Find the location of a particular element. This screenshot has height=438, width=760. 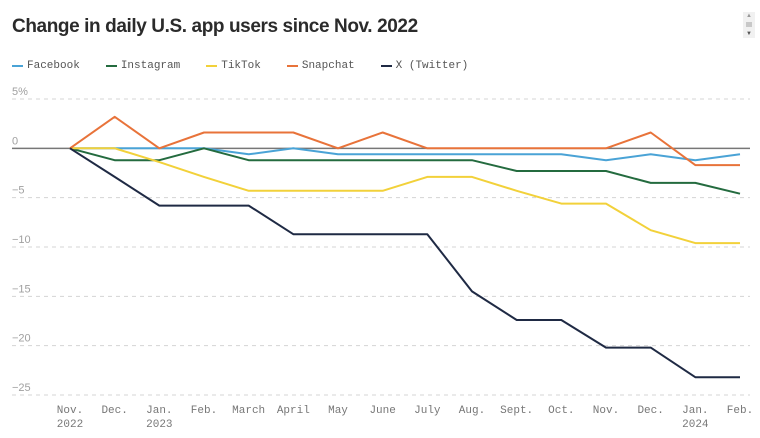

legend-label: Snapchat is located at coordinates (328, 66).